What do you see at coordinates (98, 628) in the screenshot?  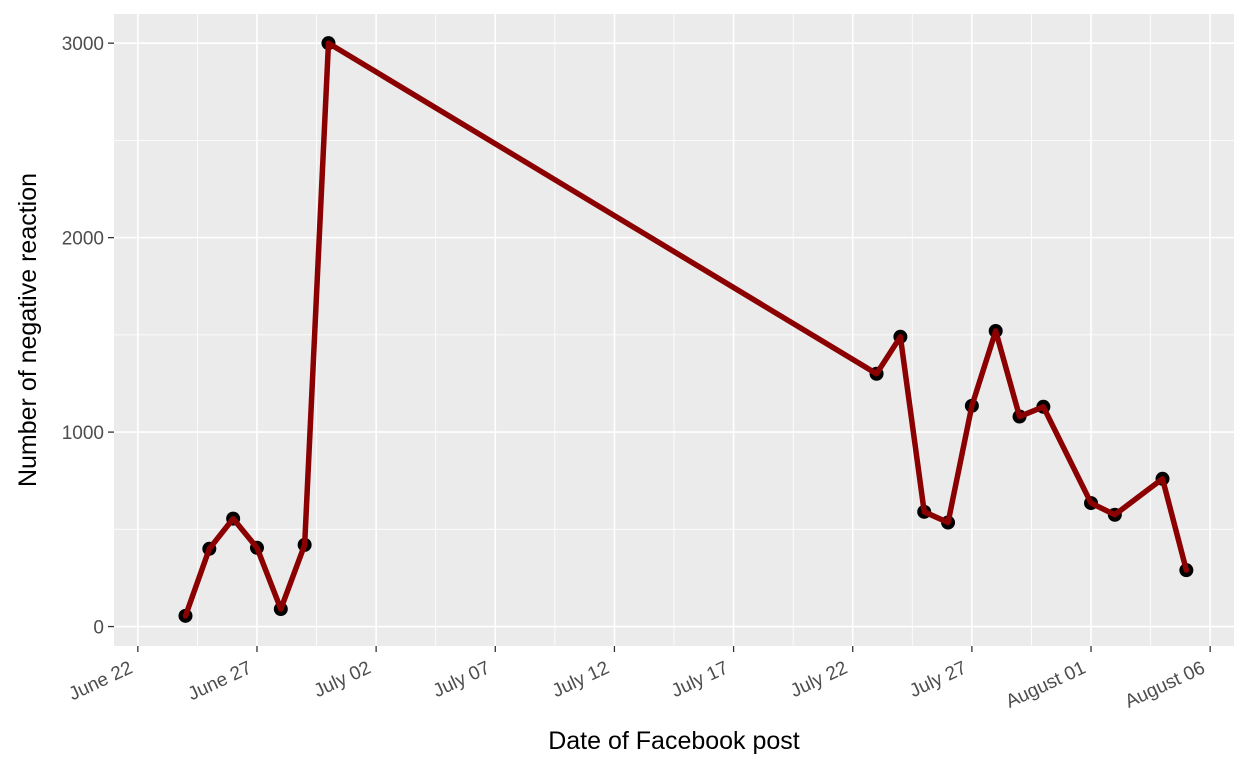 I see `y-tick-label: 0` at bounding box center [98, 628].